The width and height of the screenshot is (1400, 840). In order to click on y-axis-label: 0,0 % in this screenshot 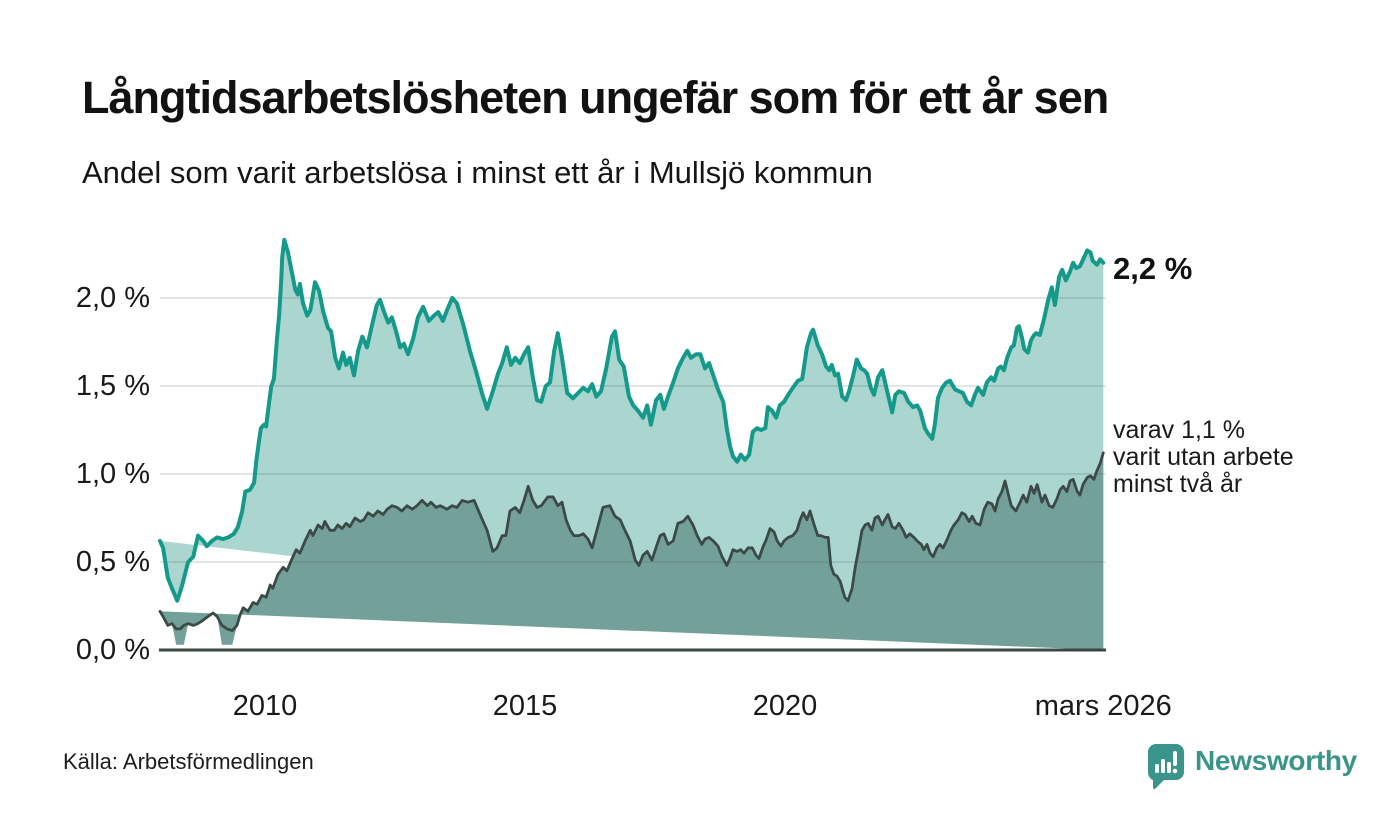, I will do `click(112, 650)`.